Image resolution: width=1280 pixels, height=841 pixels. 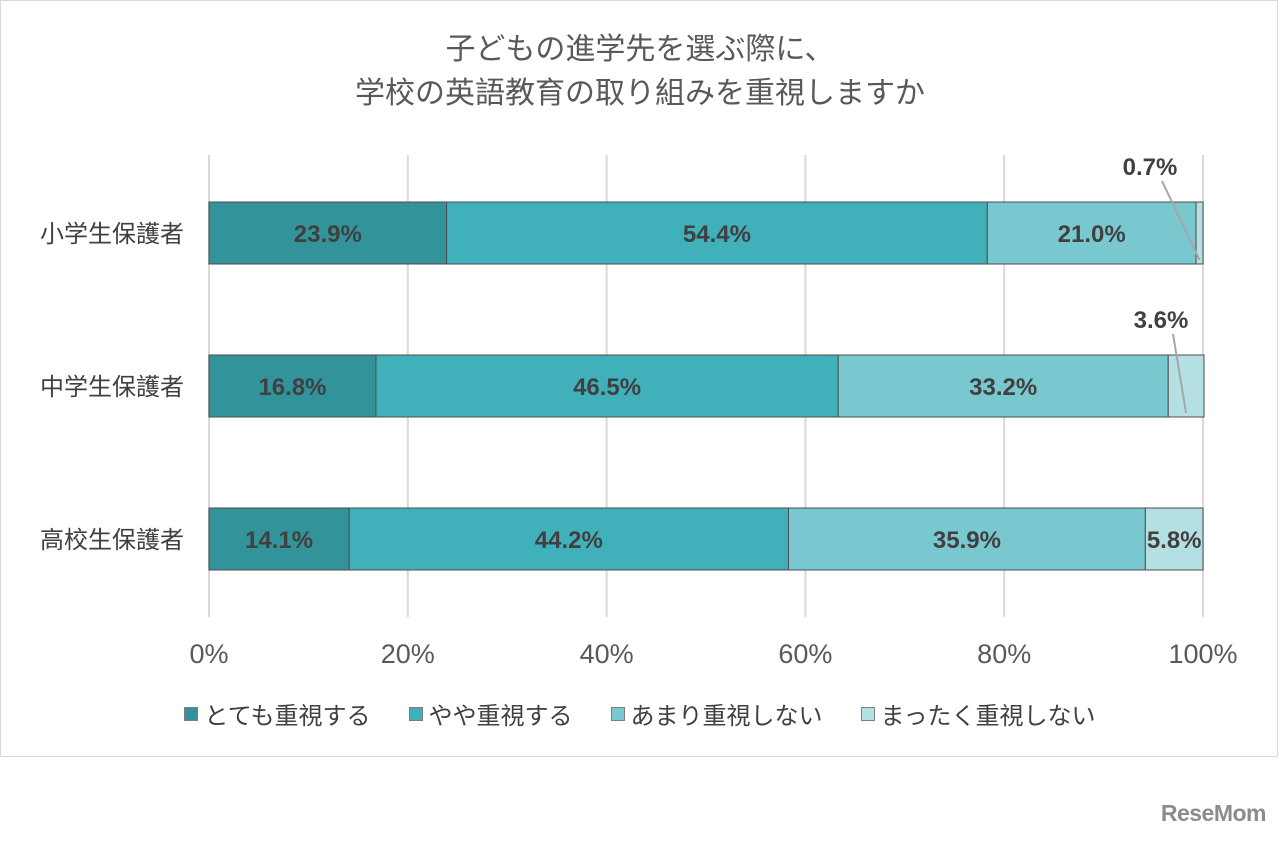 I want to click on legend-item-not-very-important: あまり重視しない, so click(x=716, y=713).